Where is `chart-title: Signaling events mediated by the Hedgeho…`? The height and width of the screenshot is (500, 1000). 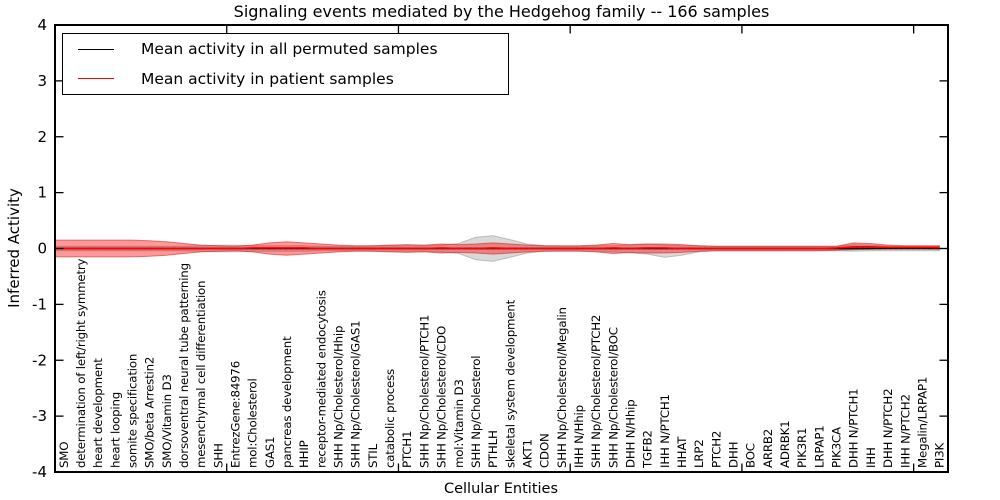
chart-title: Signaling events mediated by the Hedgeho… is located at coordinates (501, 11).